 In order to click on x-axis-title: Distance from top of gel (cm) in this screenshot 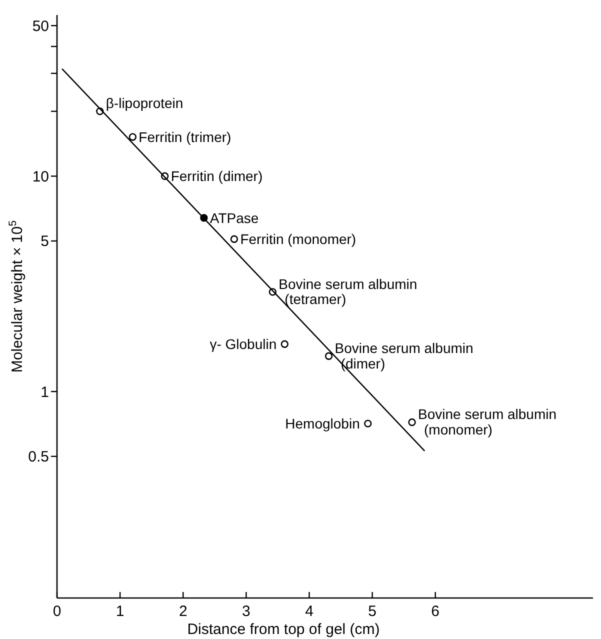, I will do `click(283, 629)`.